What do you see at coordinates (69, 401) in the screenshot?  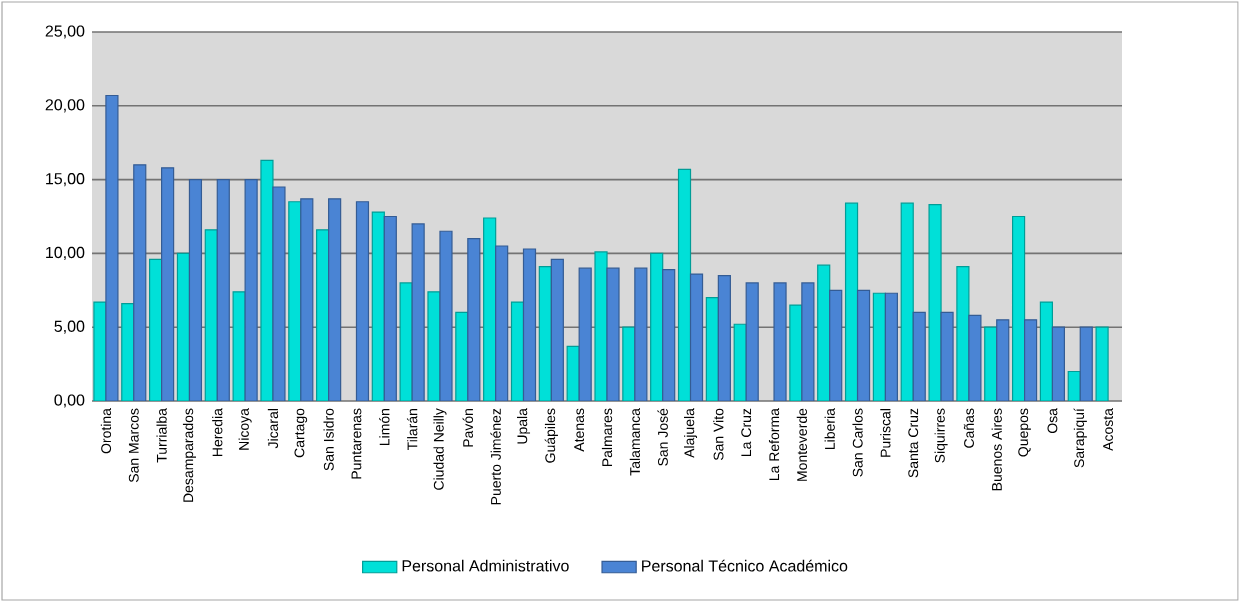 I see `y-tick-label: 0,00` at bounding box center [69, 401].